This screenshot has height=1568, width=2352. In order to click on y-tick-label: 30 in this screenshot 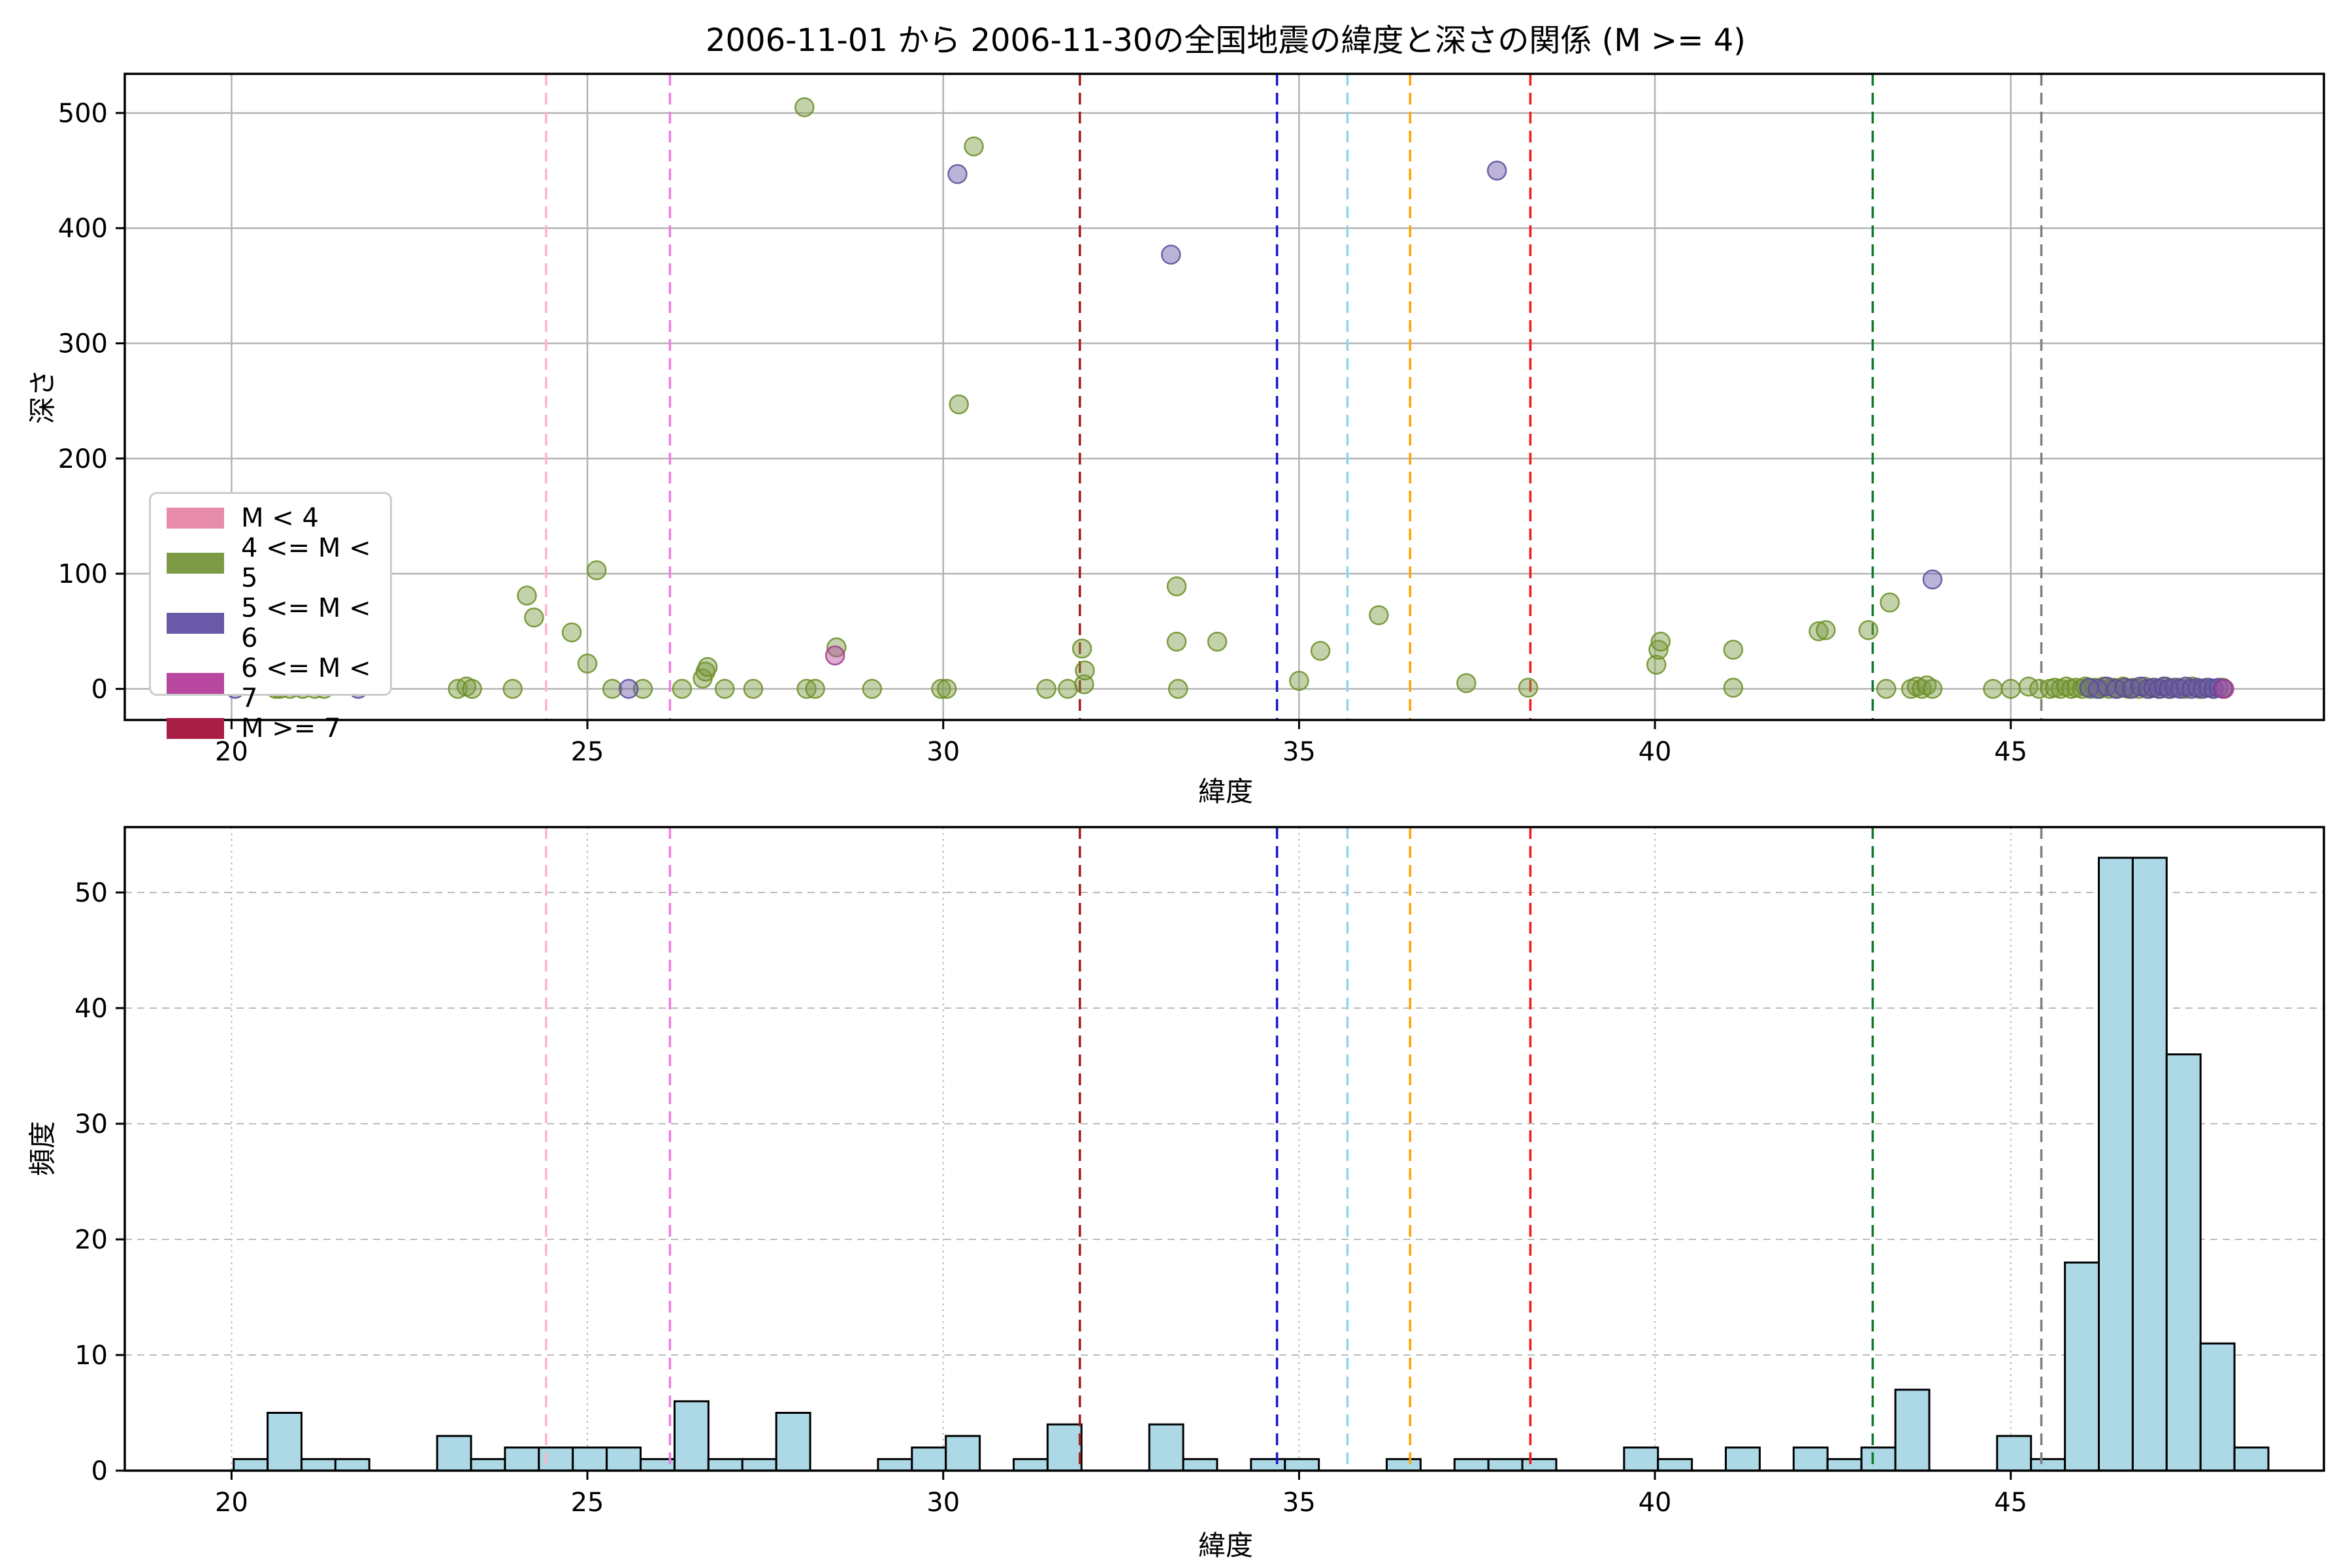, I will do `click(91, 1124)`.